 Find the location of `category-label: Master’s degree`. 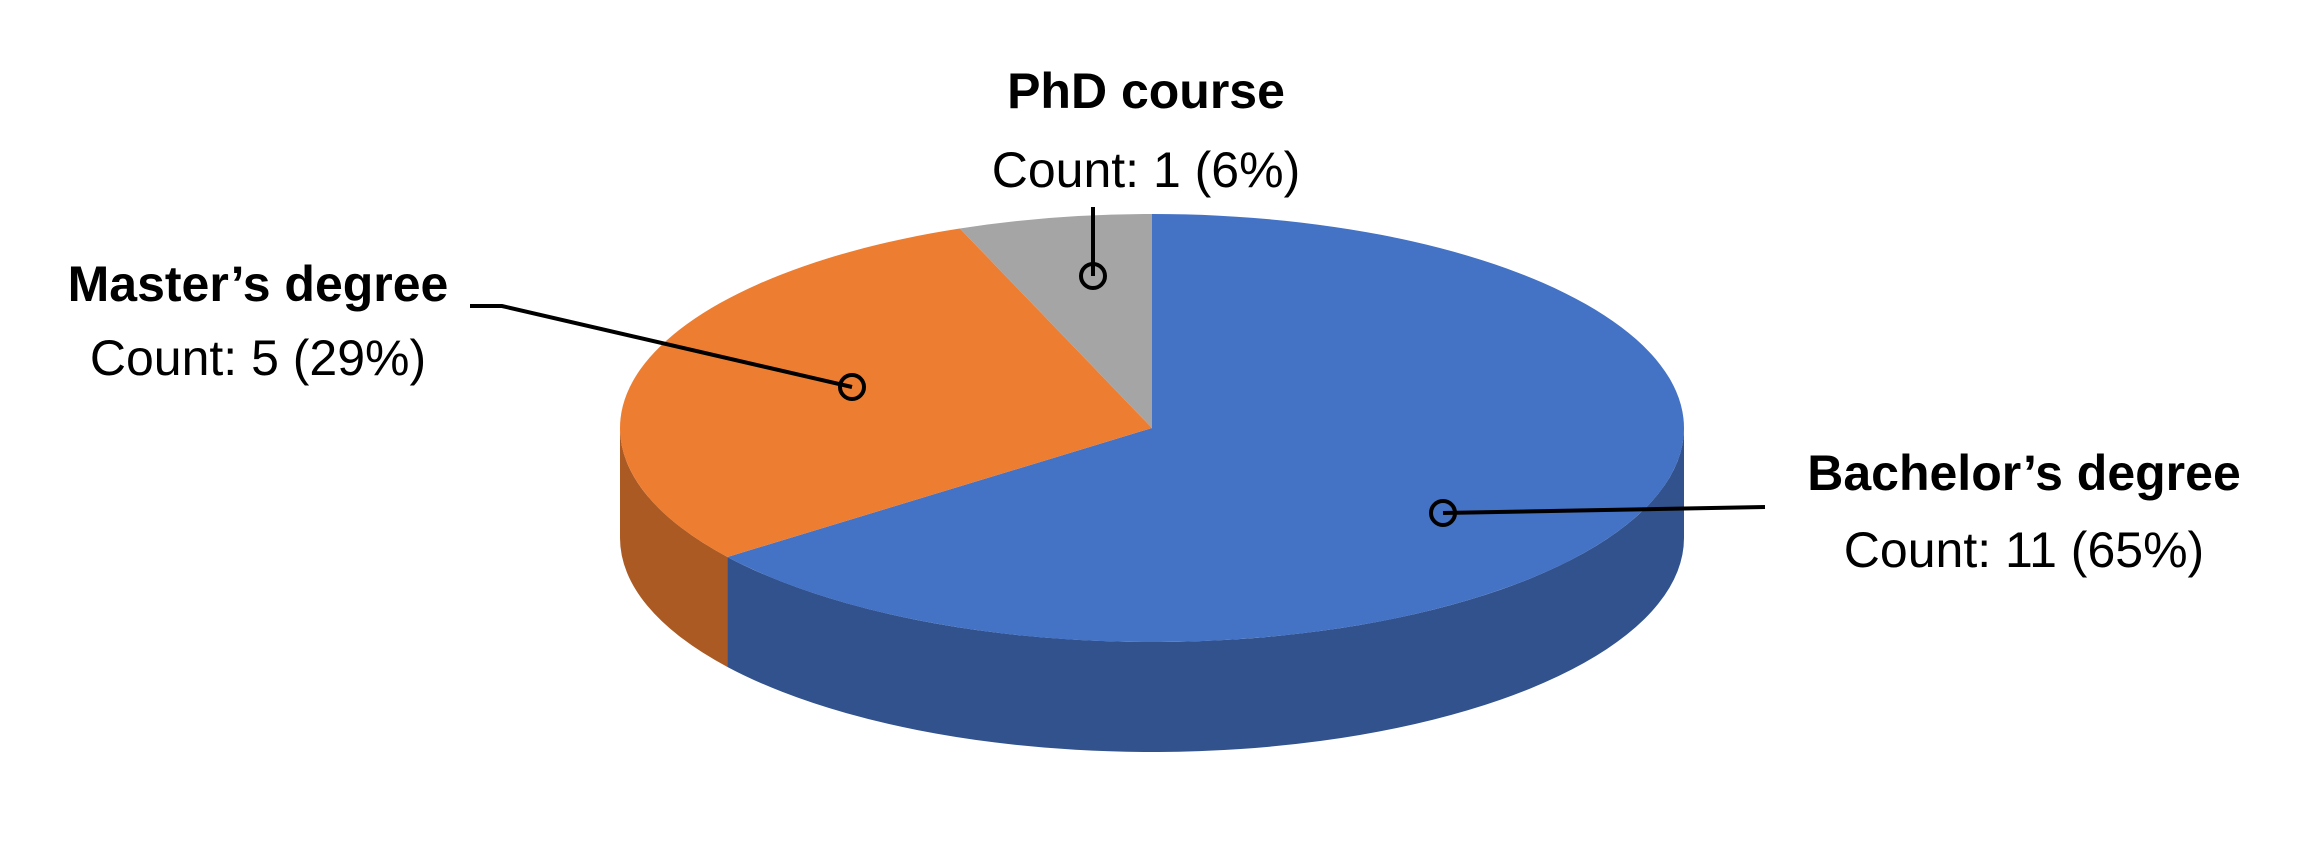

category-label: Master’s degree is located at coordinates (258, 284).